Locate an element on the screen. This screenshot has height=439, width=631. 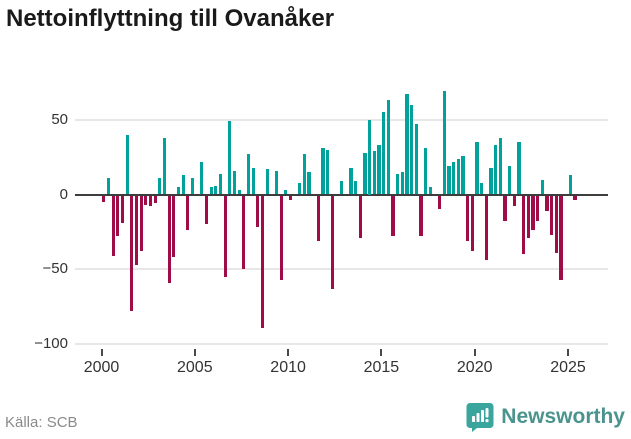
y-axis-tick-label: 50 is located at coordinates (59, 119).